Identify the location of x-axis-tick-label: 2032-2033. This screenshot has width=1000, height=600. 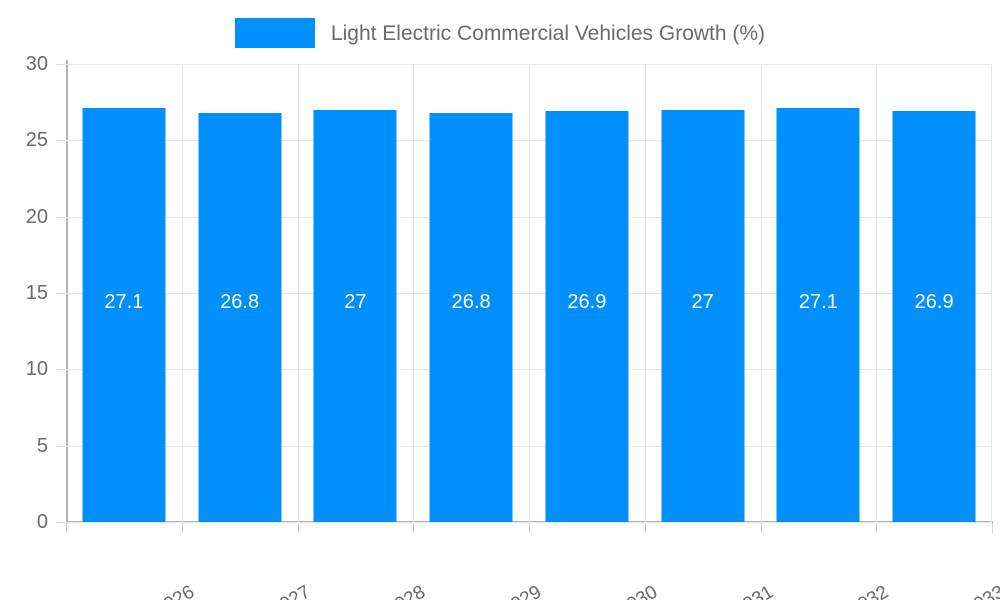
(959, 591).